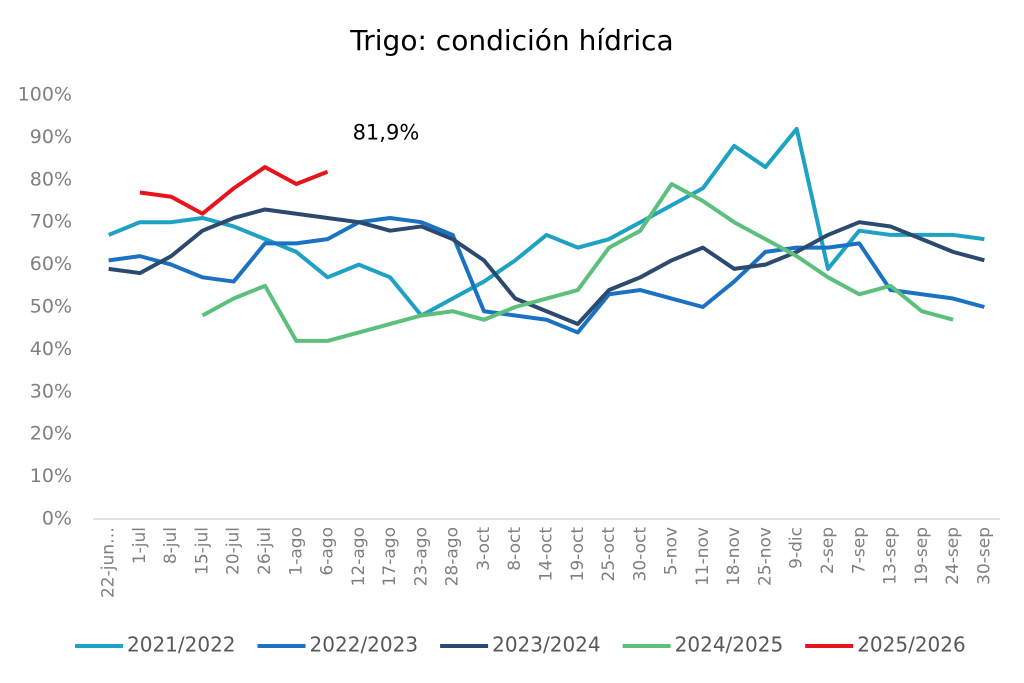 This screenshot has height=683, width=1024. What do you see at coordinates (734, 556) in the screenshot?
I see `x-tick-label: 18-nov` at bounding box center [734, 556].